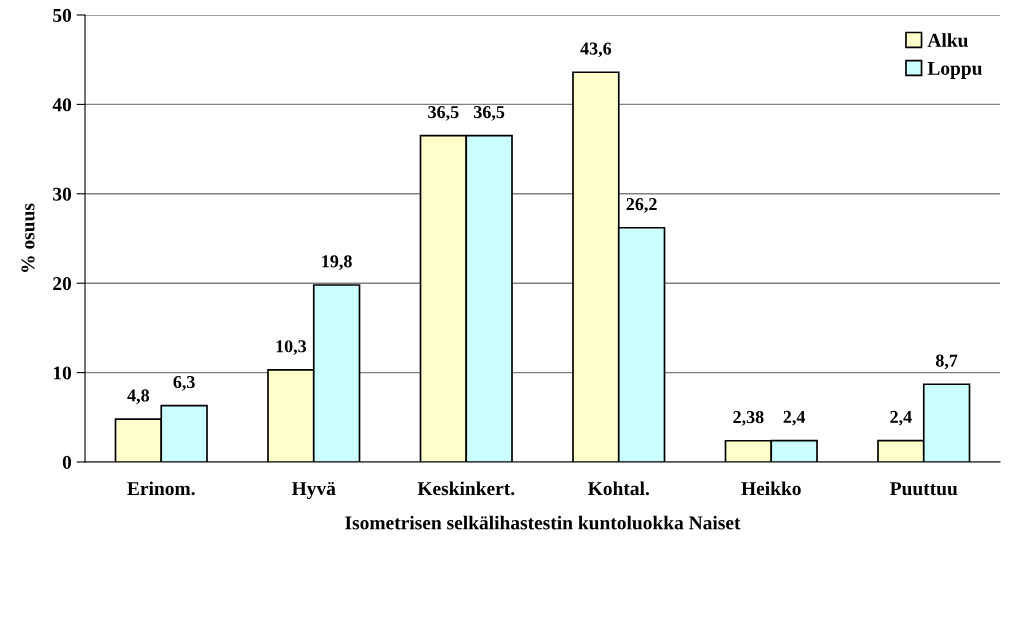  What do you see at coordinates (596, 50) in the screenshot?
I see `data-label: 43,6` at bounding box center [596, 50].